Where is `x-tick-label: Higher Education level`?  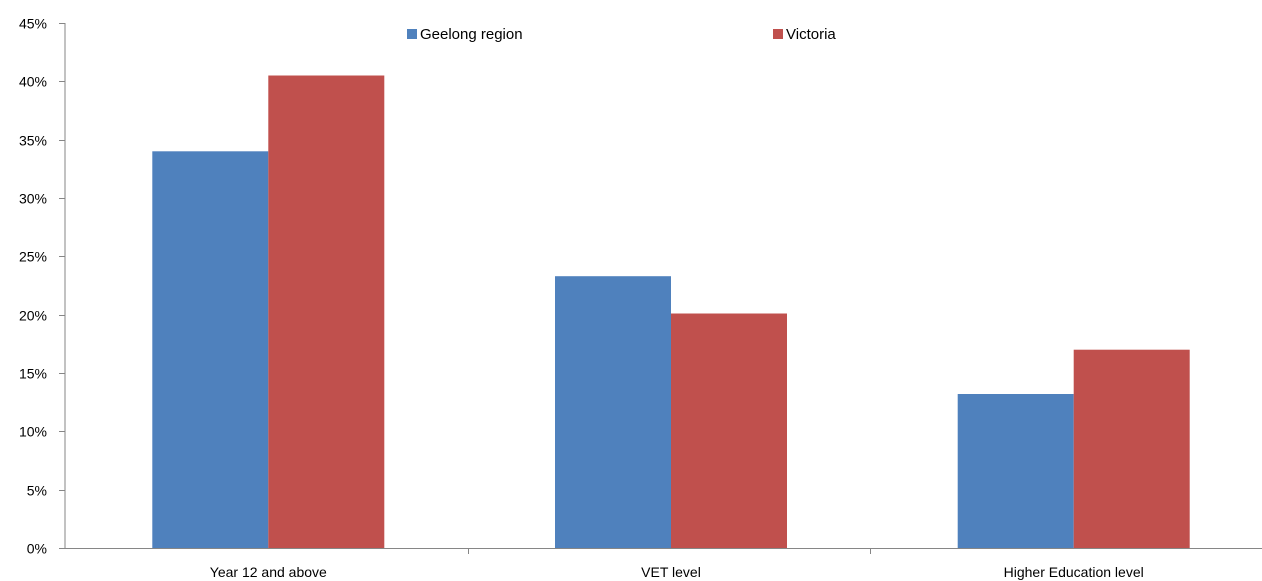
x-tick-label: Higher Education level is located at coordinates (1074, 572).